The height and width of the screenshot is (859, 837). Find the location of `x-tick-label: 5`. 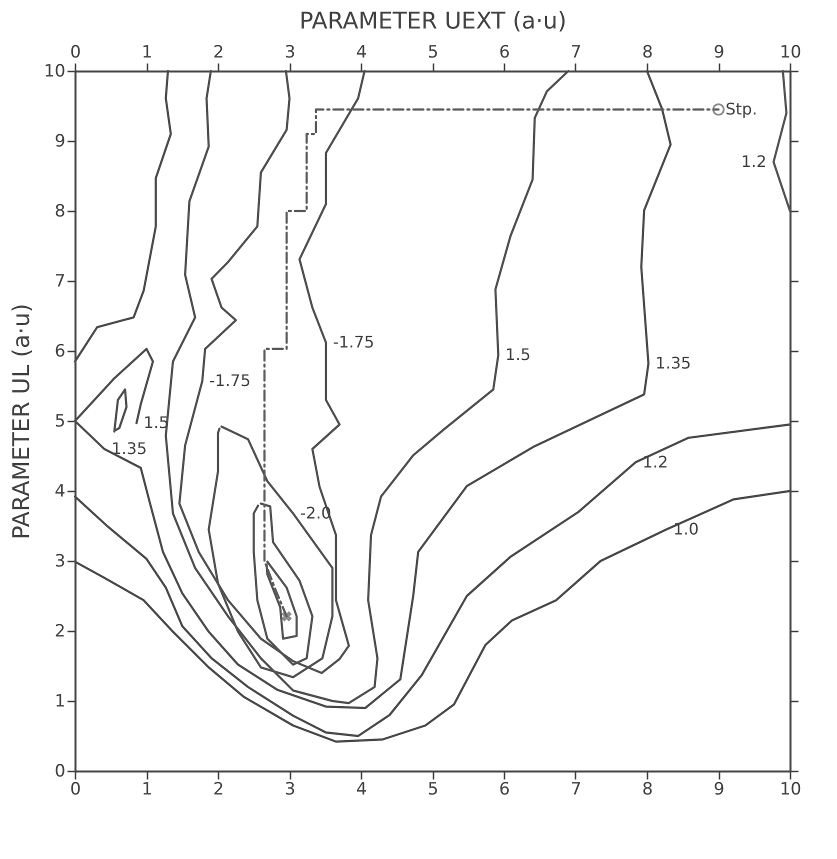

x-tick-label: 5 is located at coordinates (433, 790).